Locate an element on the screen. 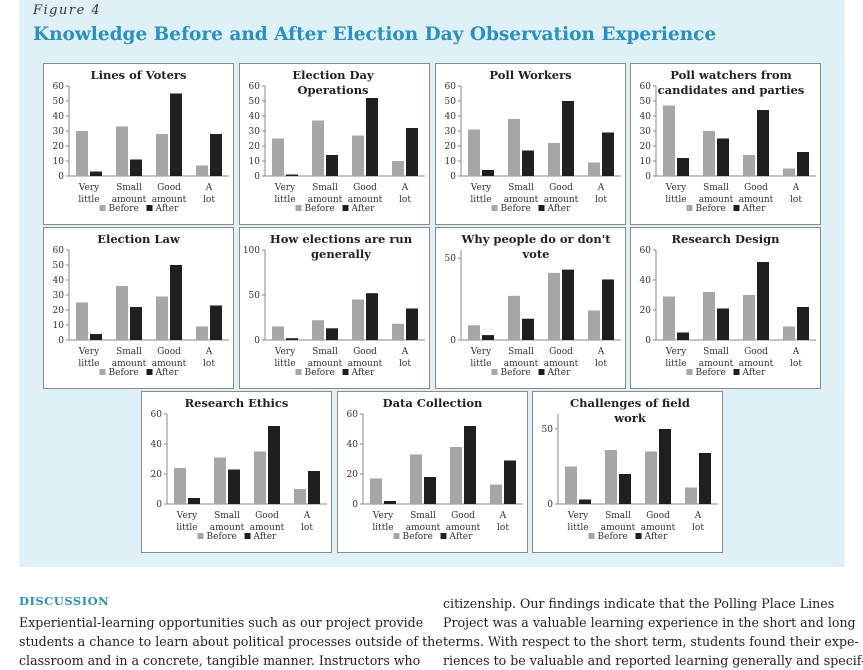 The width and height of the screenshot is (863, 670). chart-title: Election Law is located at coordinates (138, 239).